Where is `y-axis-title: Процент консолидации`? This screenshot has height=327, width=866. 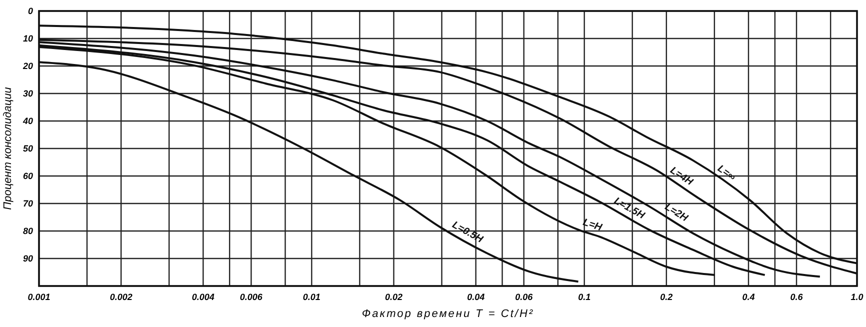
y-axis-title: Процент консолидации is located at coordinates (8, 148).